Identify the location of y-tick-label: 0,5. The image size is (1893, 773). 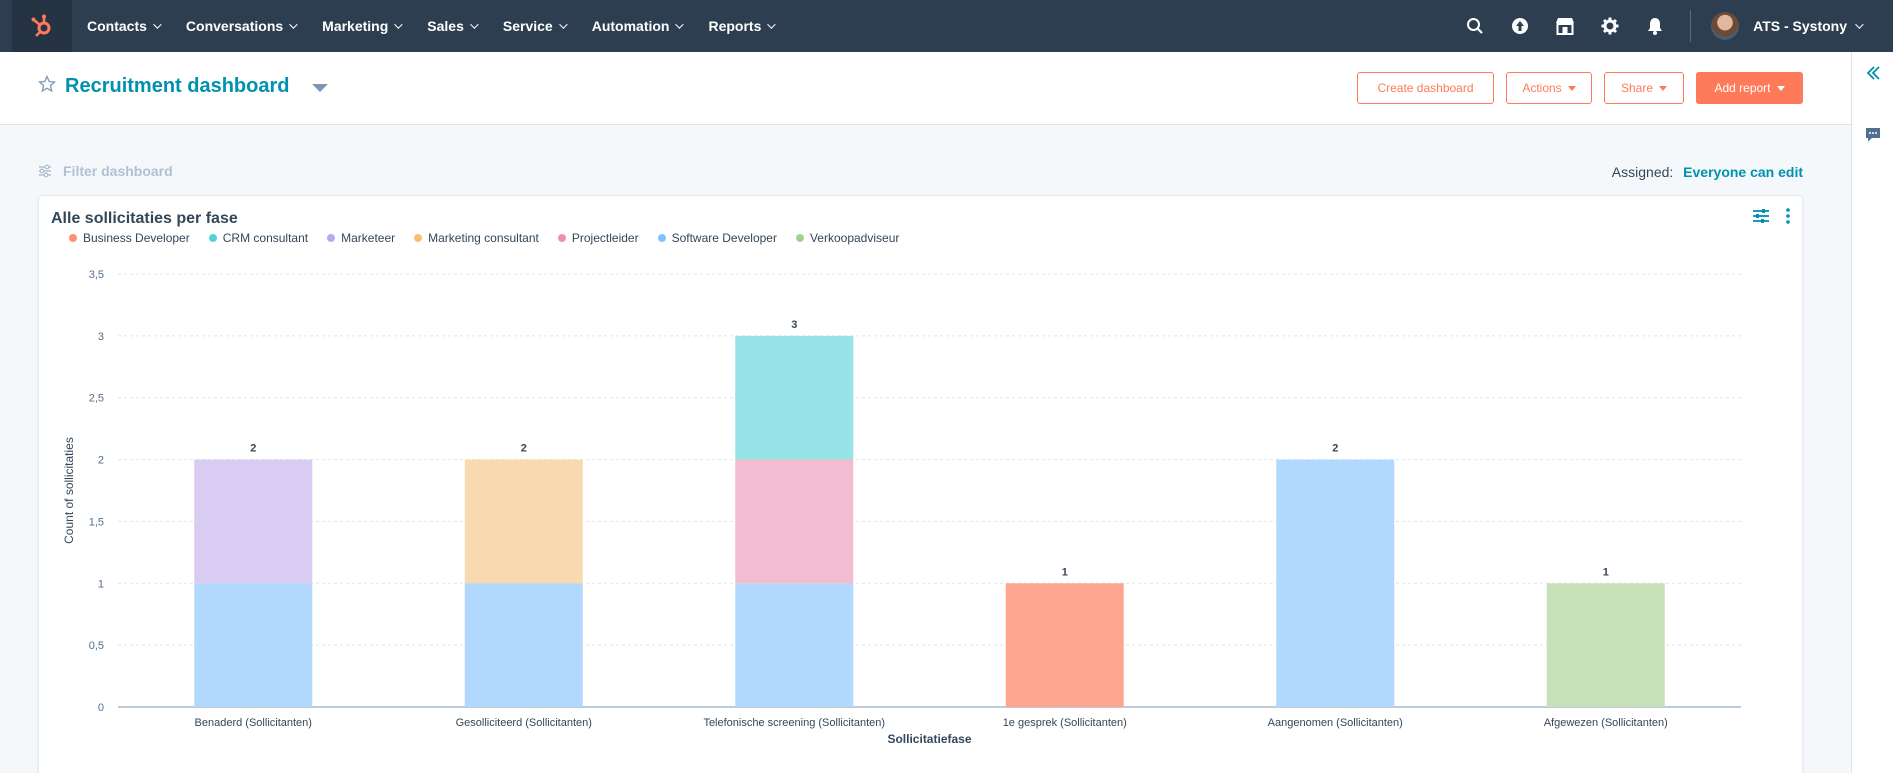
(96, 646).